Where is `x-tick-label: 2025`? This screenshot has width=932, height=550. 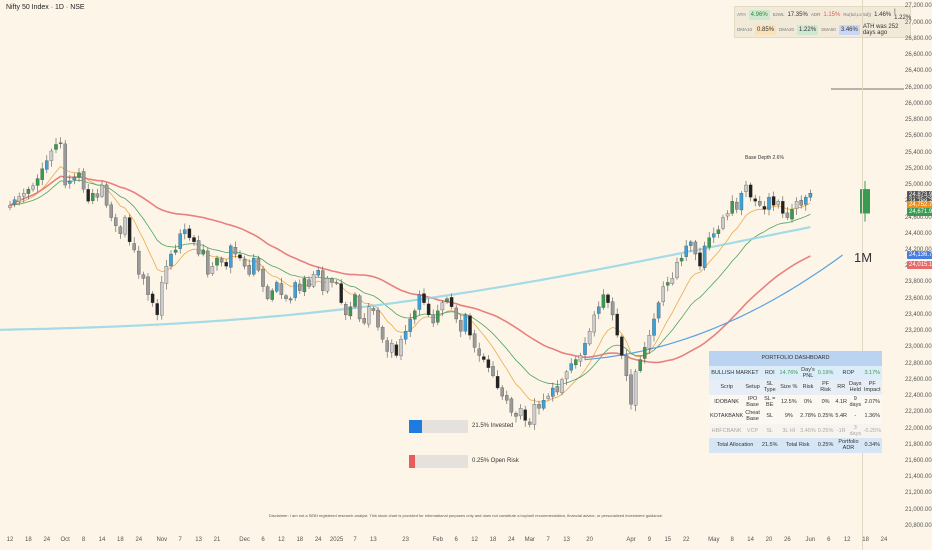
x-tick-label: 2025 is located at coordinates (336, 540).